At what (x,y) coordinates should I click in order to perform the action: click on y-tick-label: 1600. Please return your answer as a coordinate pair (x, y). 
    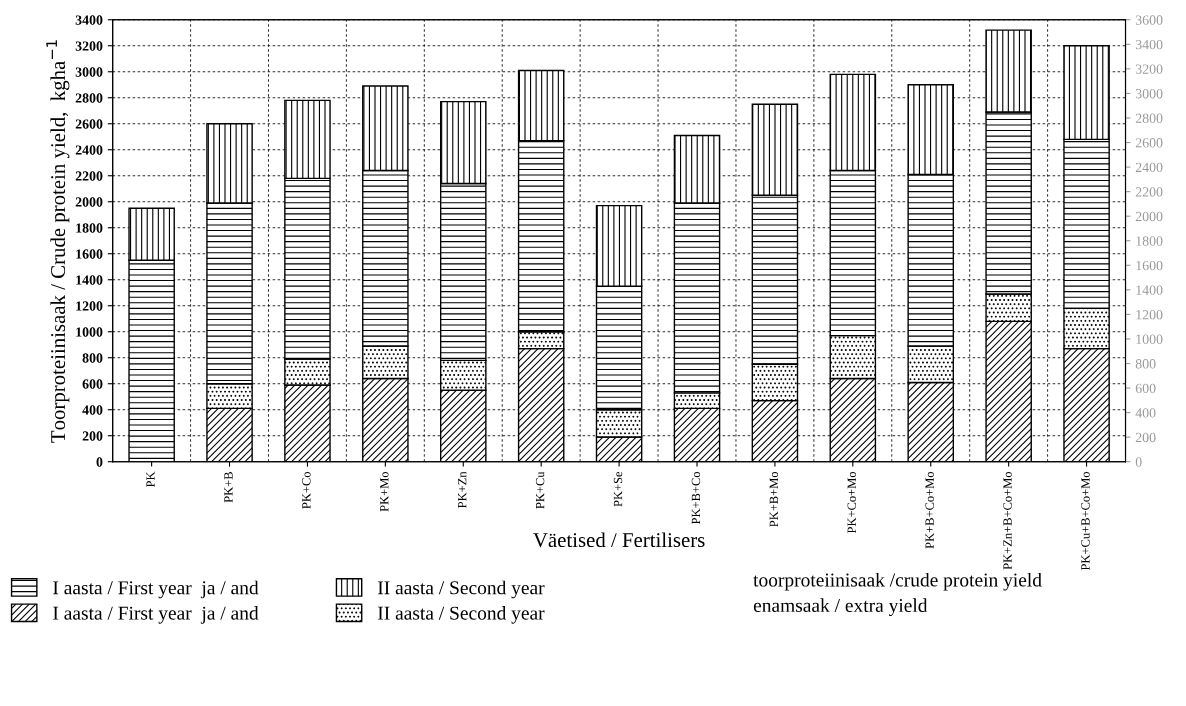
    Looking at the image, I should click on (89, 254).